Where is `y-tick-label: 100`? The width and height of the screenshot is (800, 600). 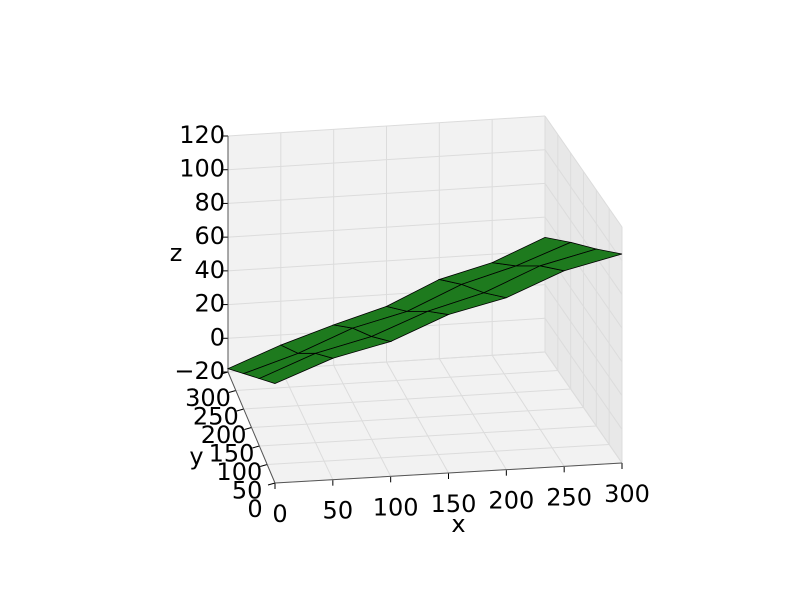
y-tick-label: 100 is located at coordinates (239, 472).